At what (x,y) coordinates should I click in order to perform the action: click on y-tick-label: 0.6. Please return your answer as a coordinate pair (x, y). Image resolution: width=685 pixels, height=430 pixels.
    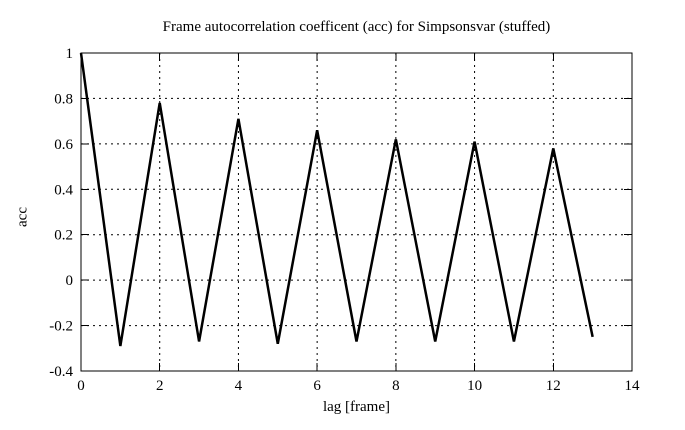
    Looking at the image, I should click on (63, 145).